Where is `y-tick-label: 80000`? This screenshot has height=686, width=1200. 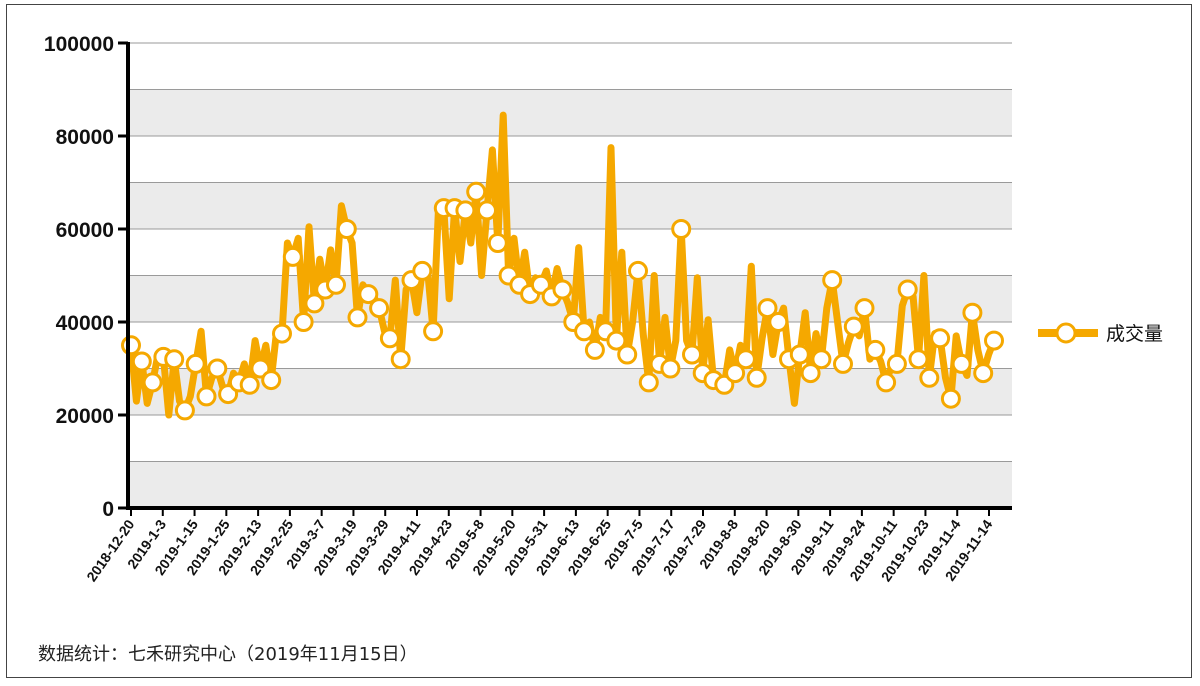
y-tick-label: 80000 is located at coordinates (85, 137).